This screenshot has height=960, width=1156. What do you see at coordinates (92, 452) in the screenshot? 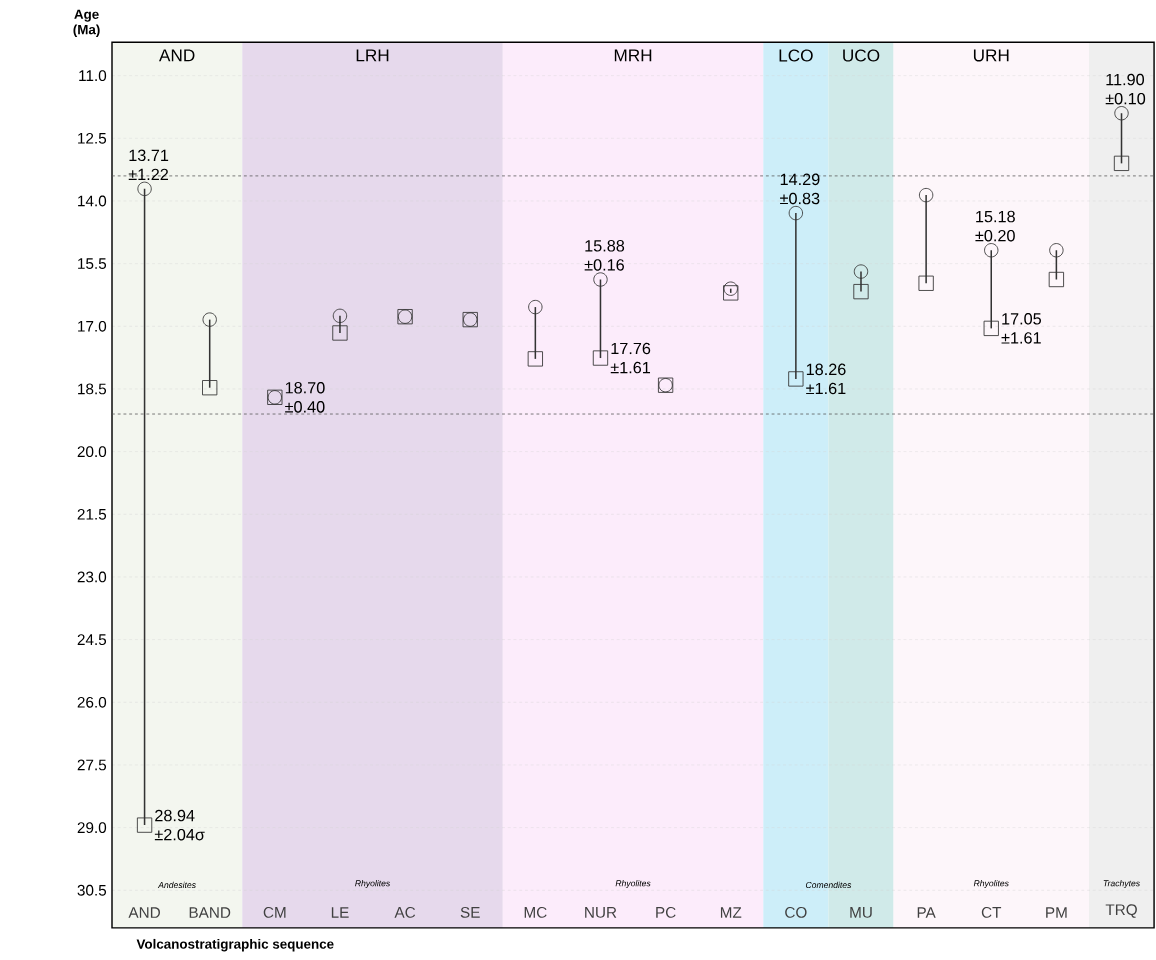
I see `y-tick-label: 20.0` at bounding box center [92, 452].